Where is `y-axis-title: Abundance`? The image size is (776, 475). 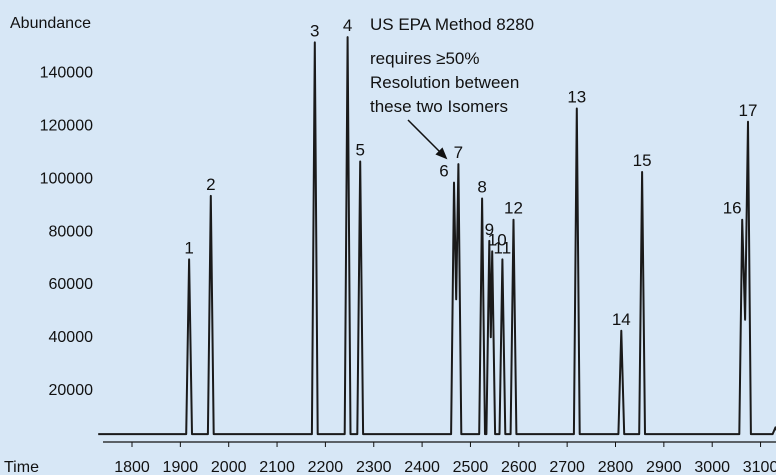 y-axis-title: Abundance is located at coordinates (50, 23).